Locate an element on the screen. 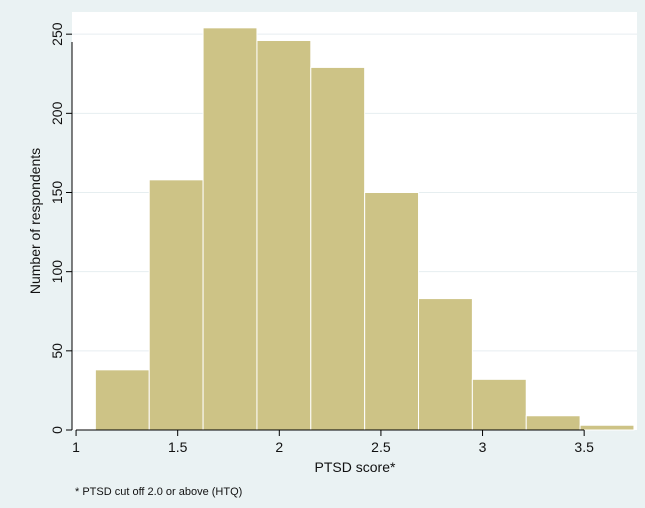  y-tick-label-150: 150 is located at coordinates (57, 193).